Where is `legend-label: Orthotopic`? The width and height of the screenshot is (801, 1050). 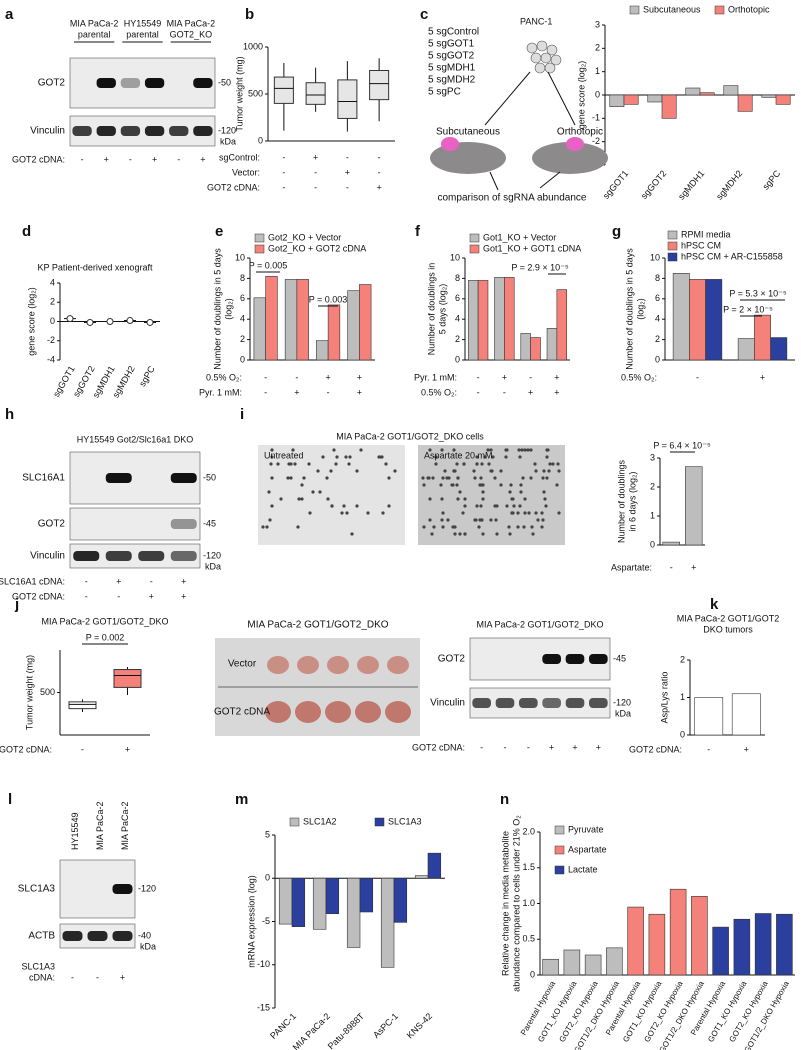
legend-label: Orthotopic is located at coordinates (749, 9).